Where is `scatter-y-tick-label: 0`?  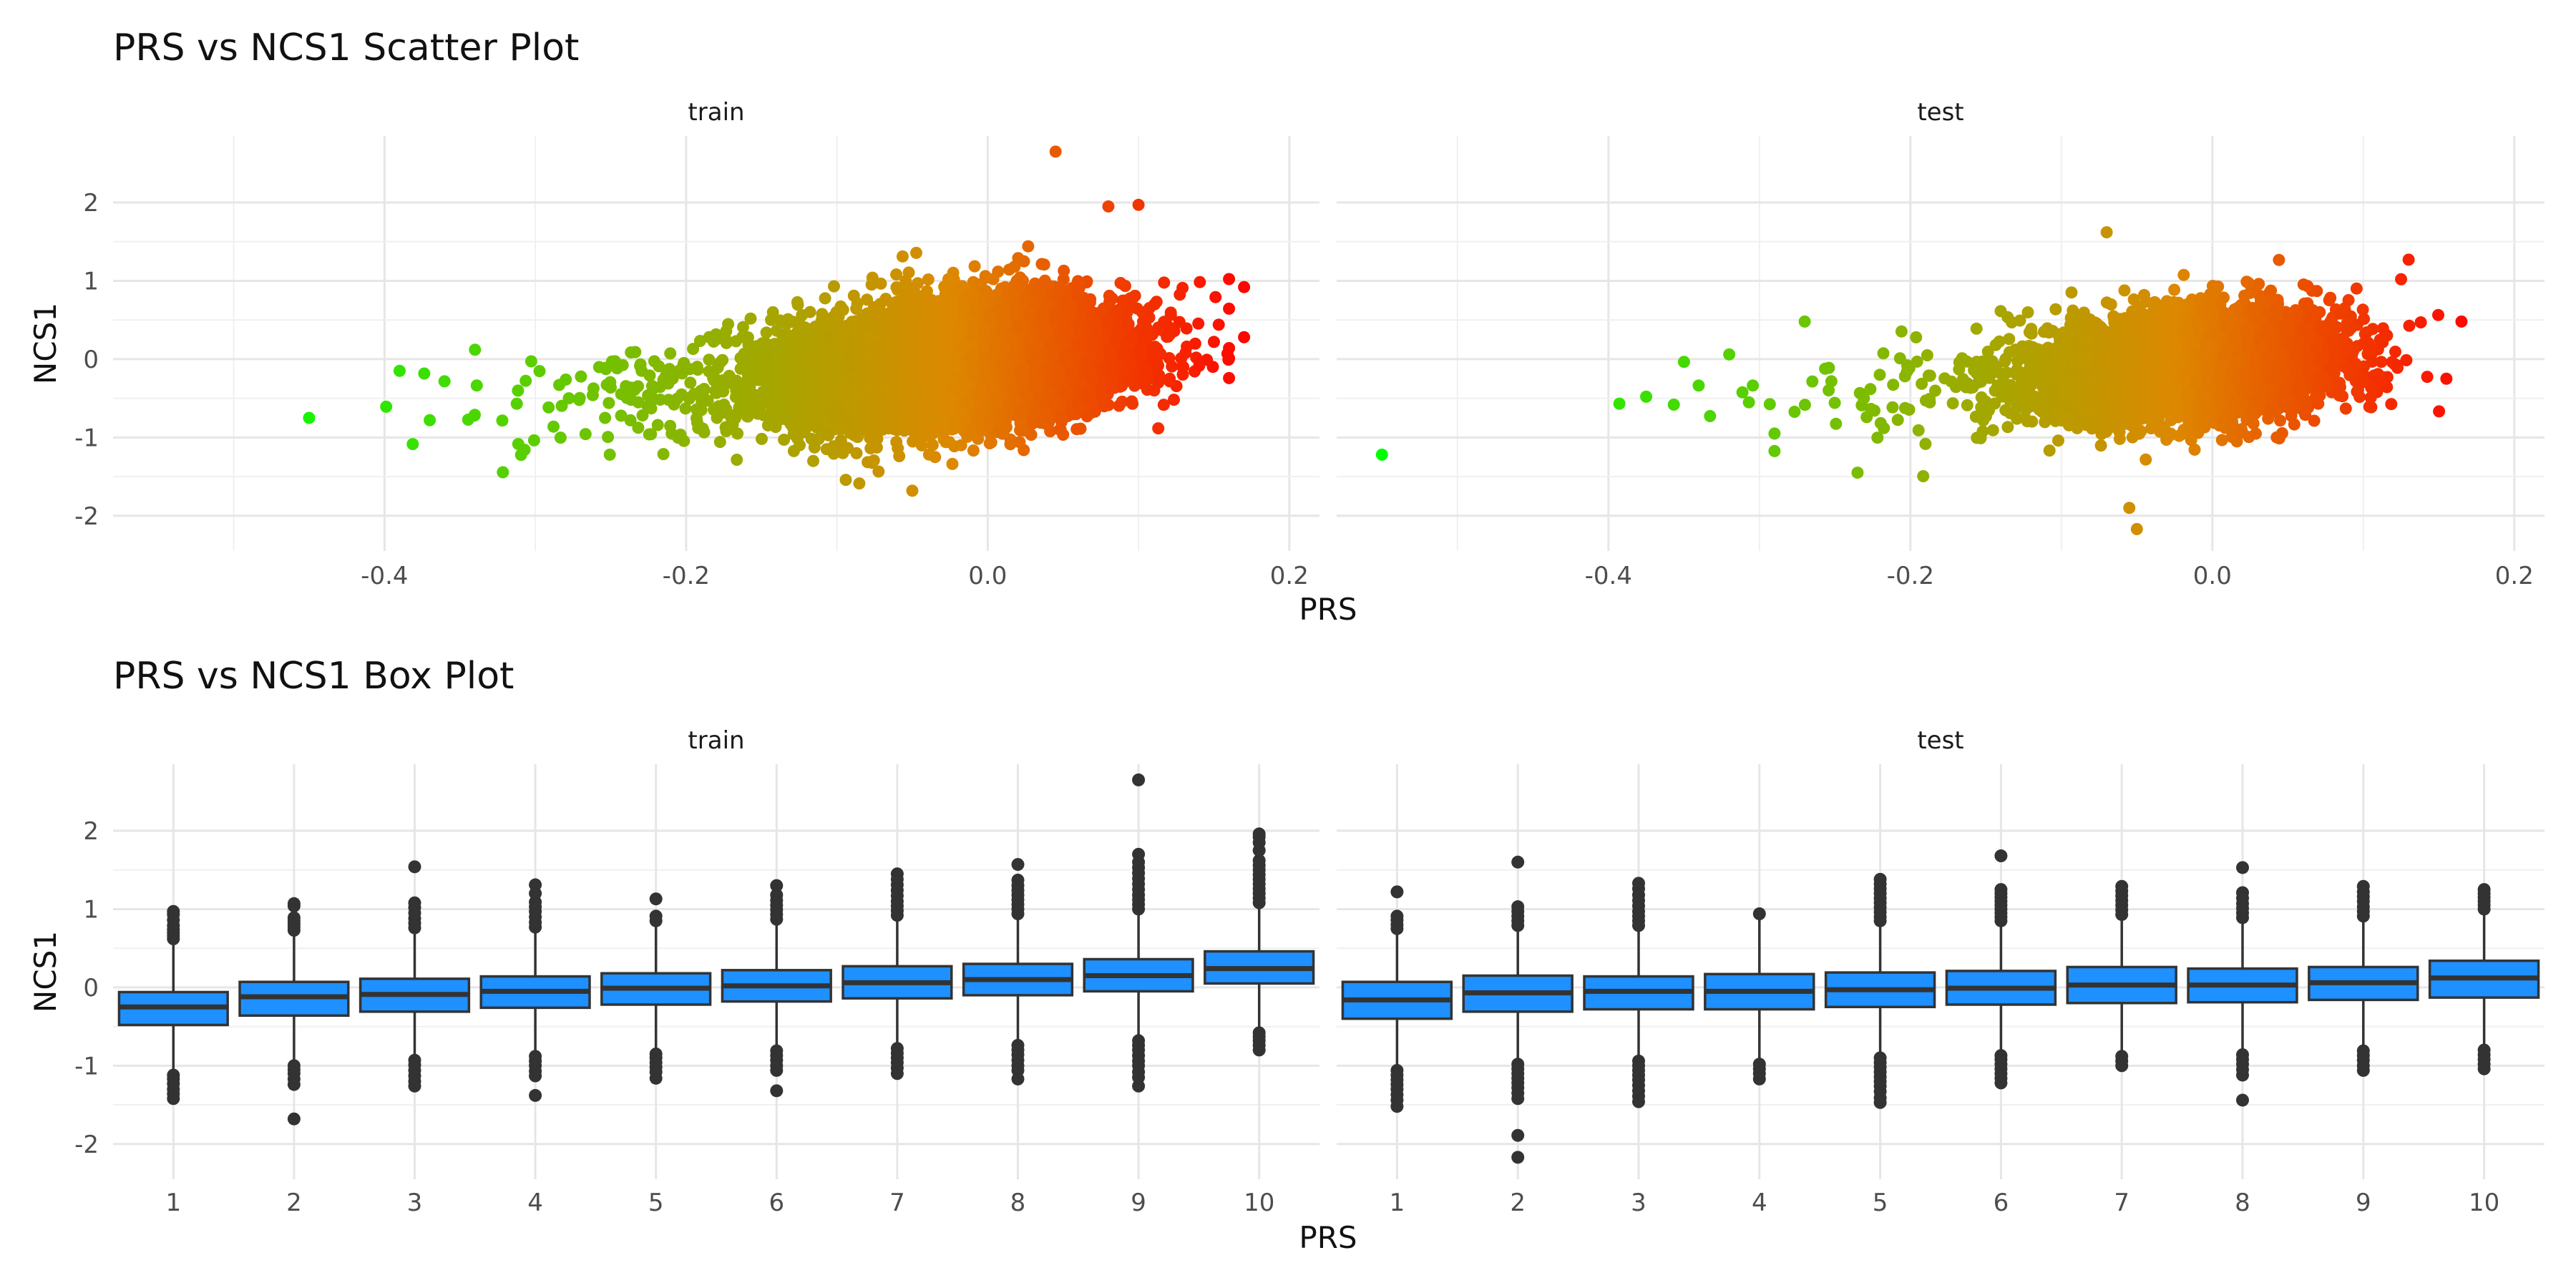
scatter-y-tick-label: 0 is located at coordinates (91, 360).